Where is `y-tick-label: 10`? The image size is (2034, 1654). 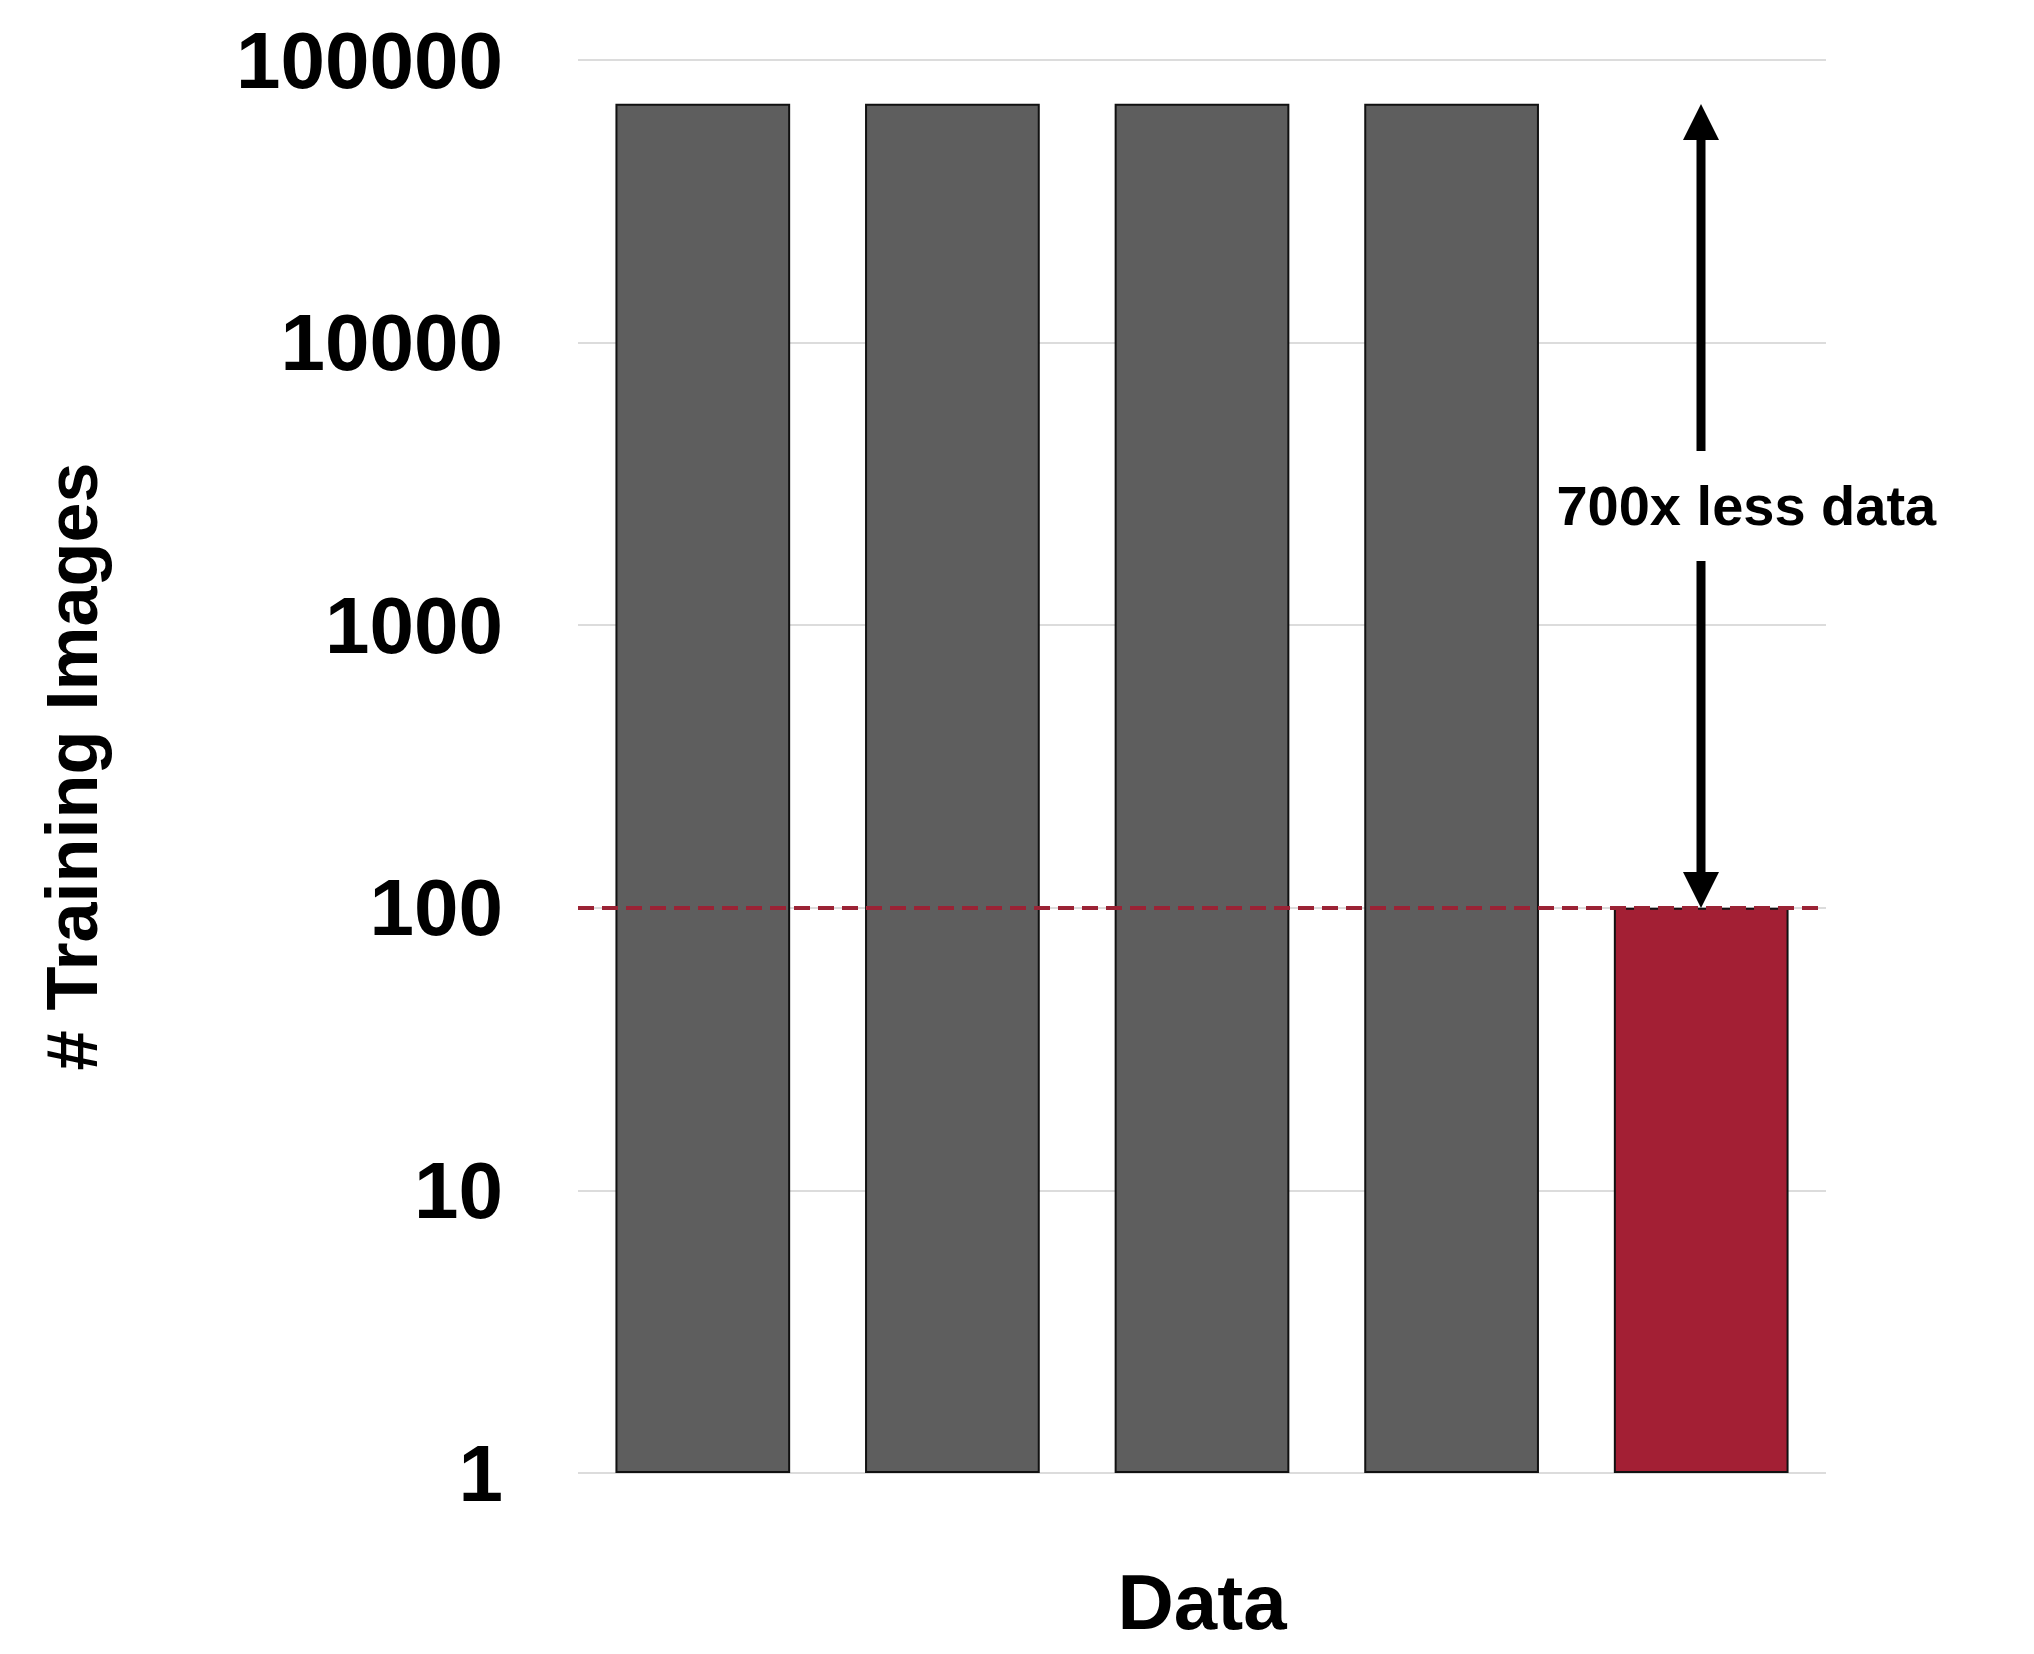 y-tick-label: 10 is located at coordinates (458, 1190).